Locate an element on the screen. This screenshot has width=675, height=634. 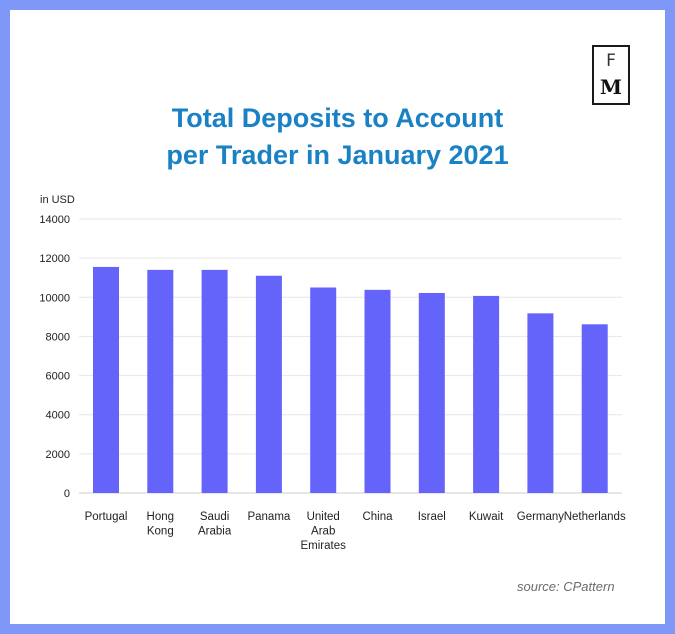
x-tick-label: Panama is located at coordinates (268, 517).